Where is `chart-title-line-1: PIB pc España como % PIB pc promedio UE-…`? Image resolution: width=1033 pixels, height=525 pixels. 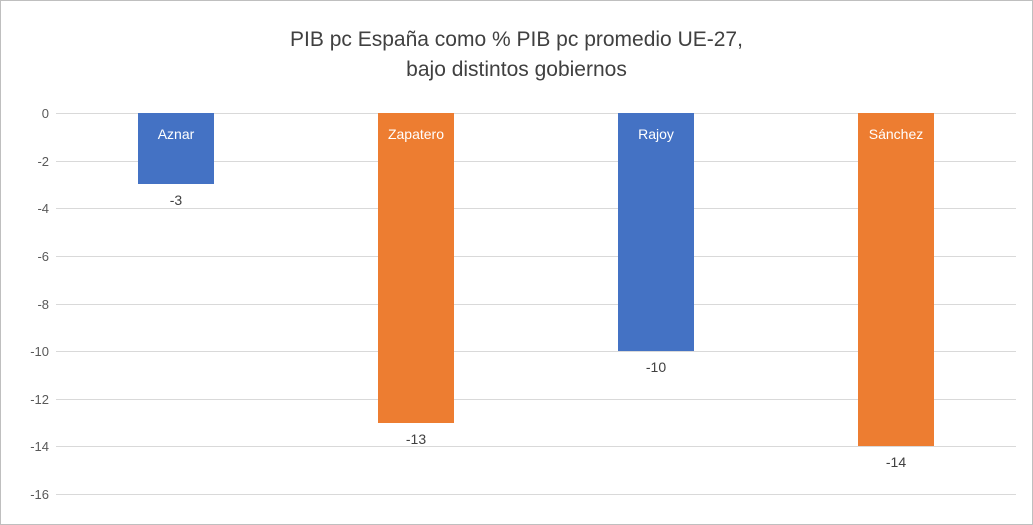 chart-title-line-1: PIB pc España como % PIB pc promedio UE-… is located at coordinates (516, 39).